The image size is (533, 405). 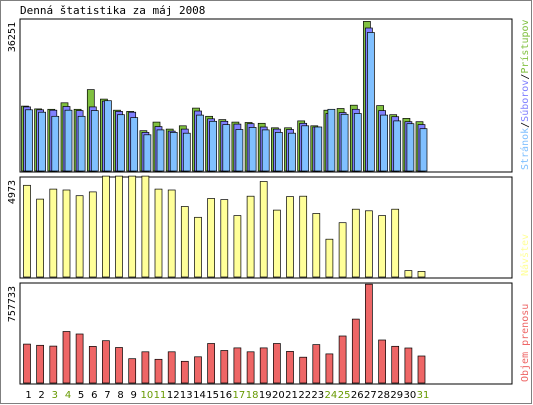 I want to click on legend: Návštev, so click(x=525, y=255).